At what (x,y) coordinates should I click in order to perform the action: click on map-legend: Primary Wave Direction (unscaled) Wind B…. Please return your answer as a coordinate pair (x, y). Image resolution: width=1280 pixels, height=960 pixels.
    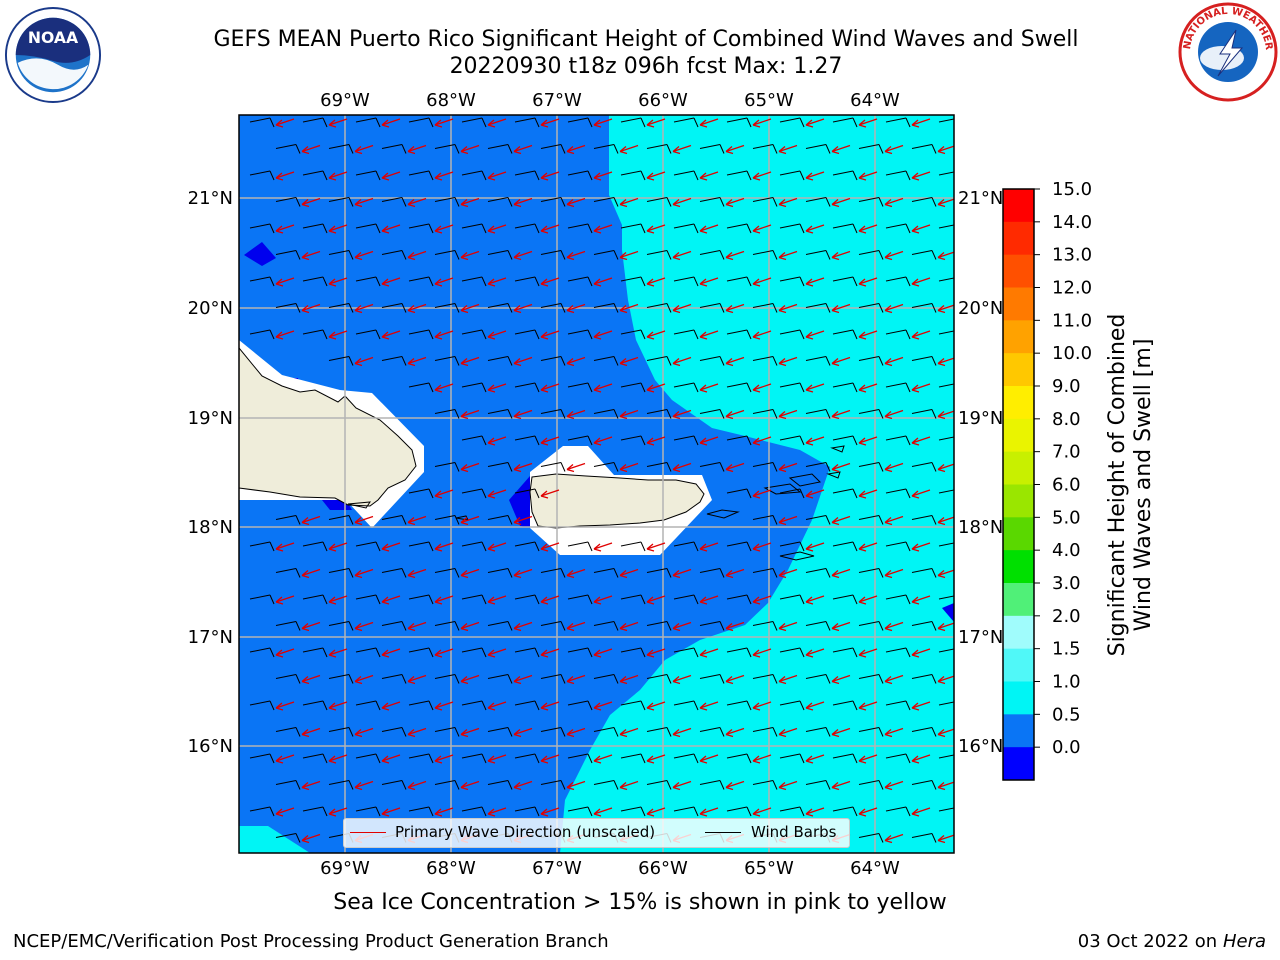
    Looking at the image, I should click on (596, 833).